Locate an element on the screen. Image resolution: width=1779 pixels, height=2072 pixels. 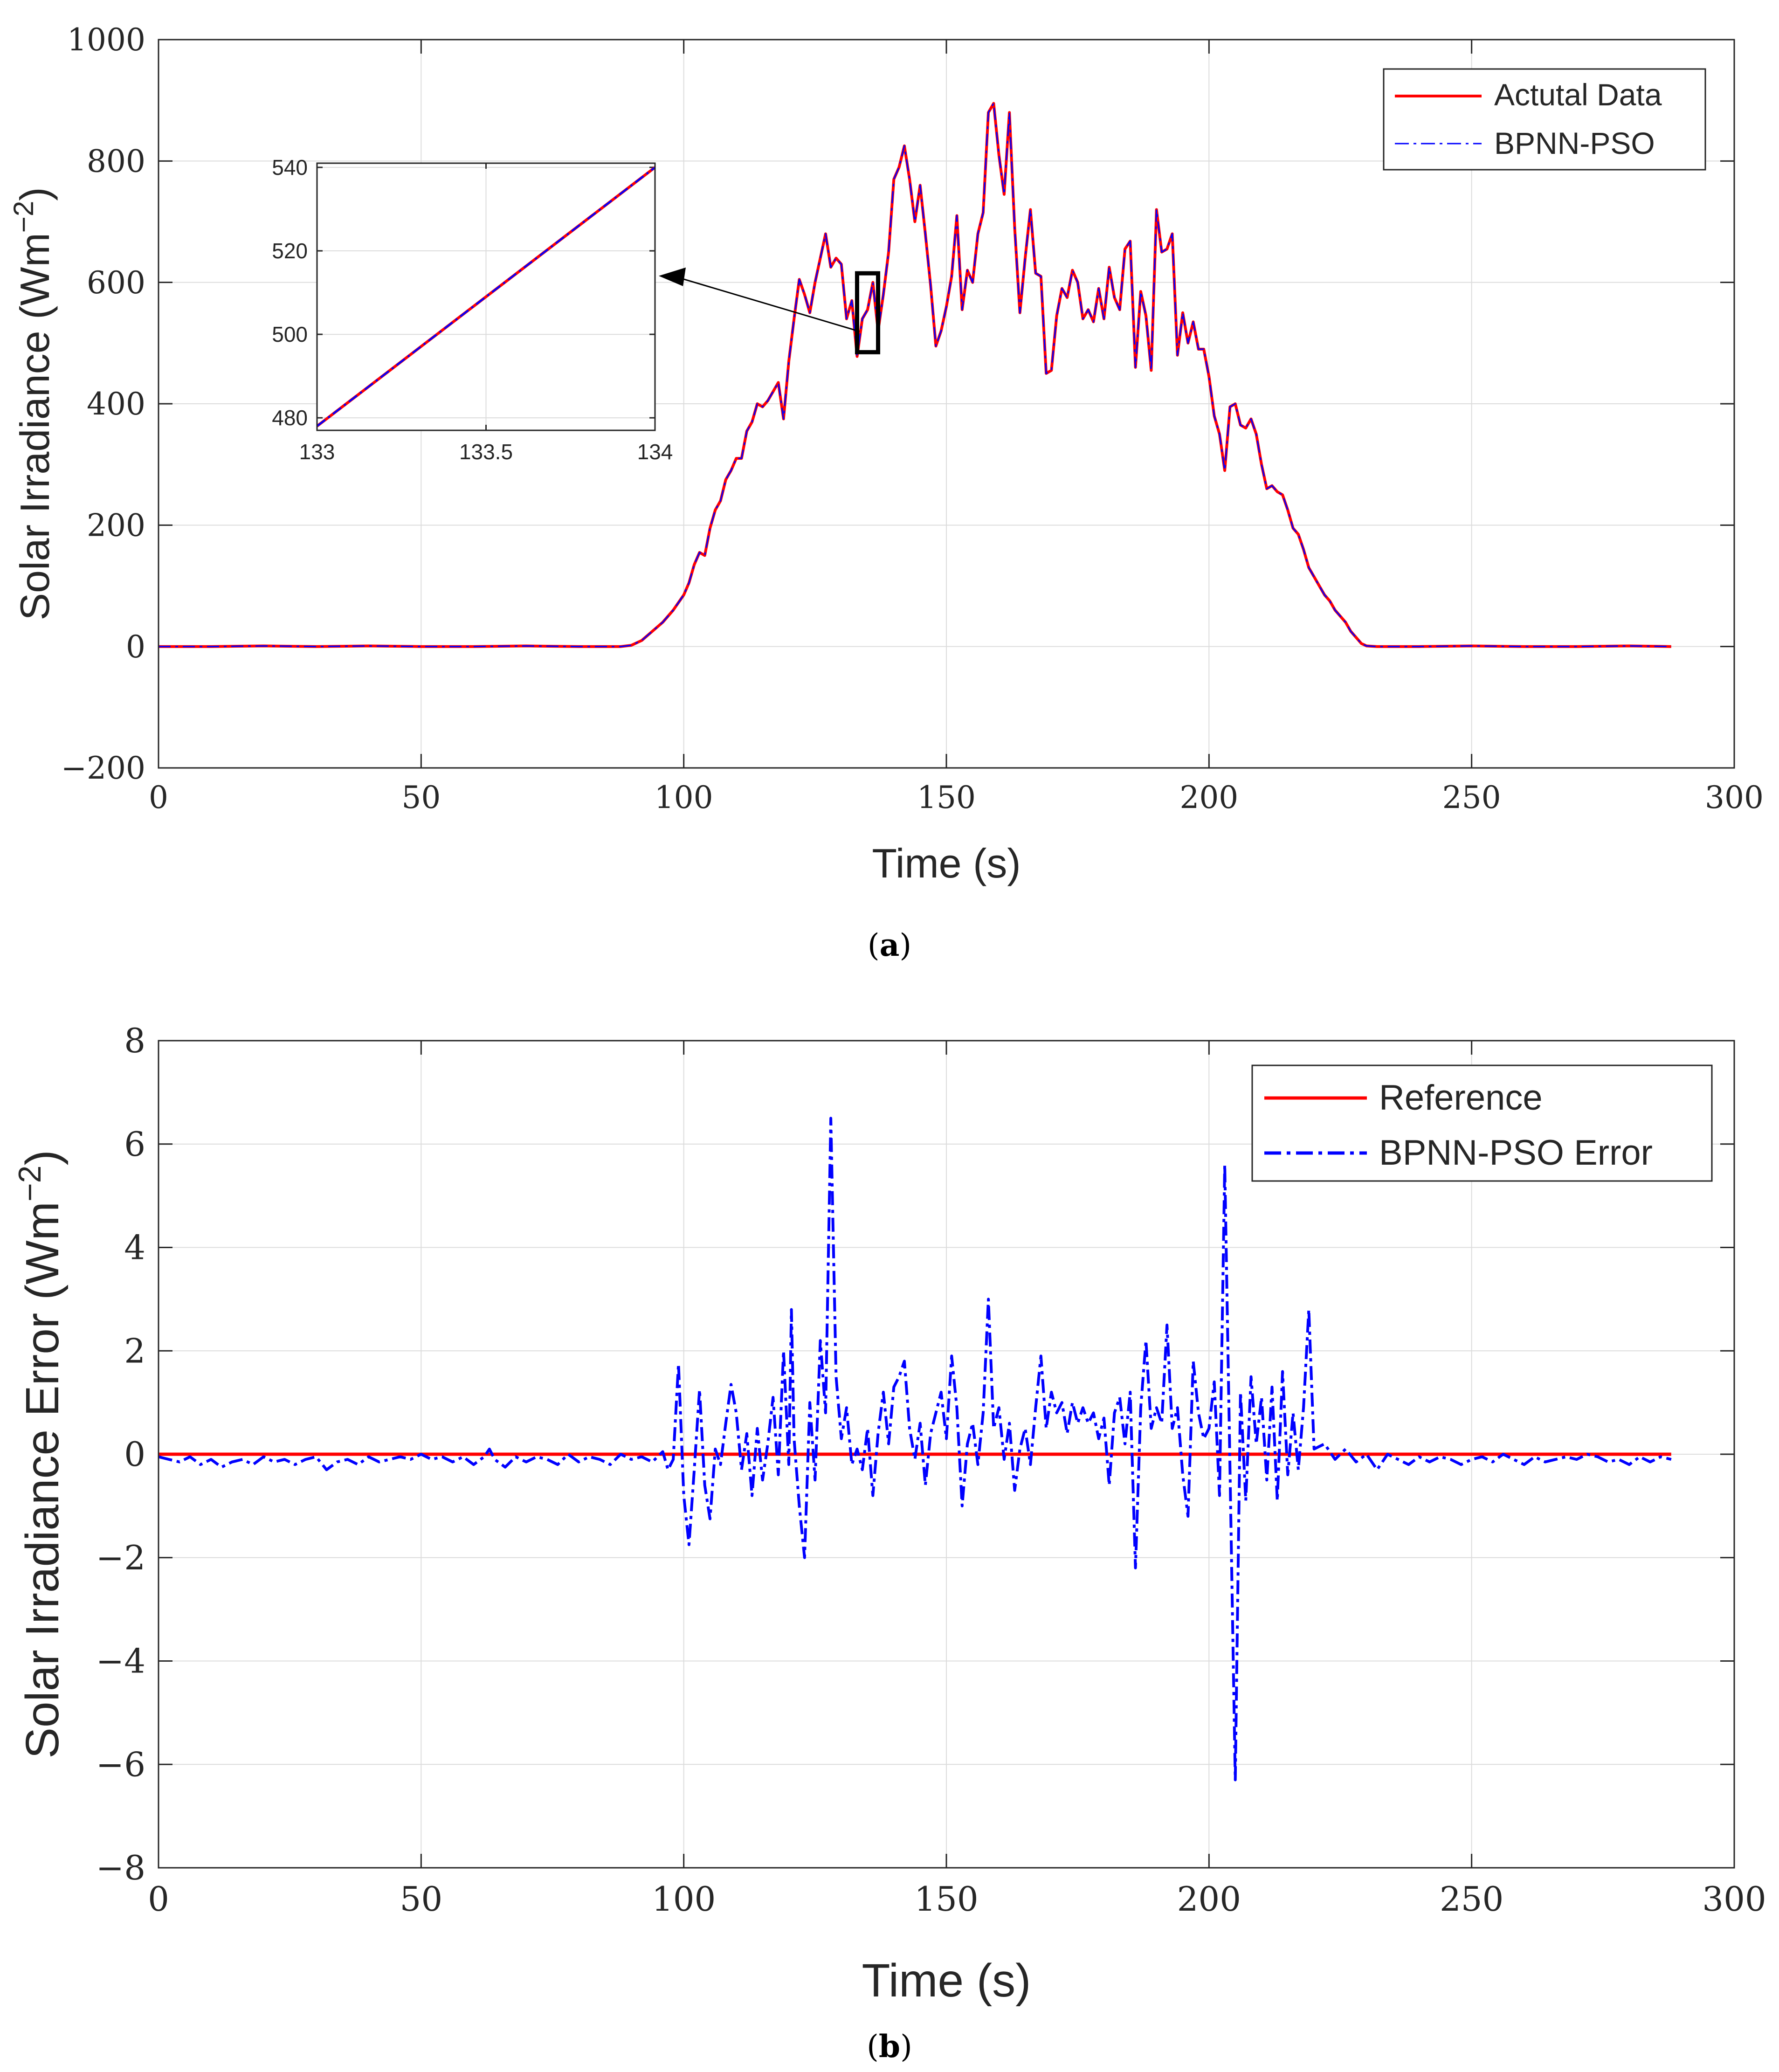
x-axis-label-a: Time (s) is located at coordinates (946, 863).